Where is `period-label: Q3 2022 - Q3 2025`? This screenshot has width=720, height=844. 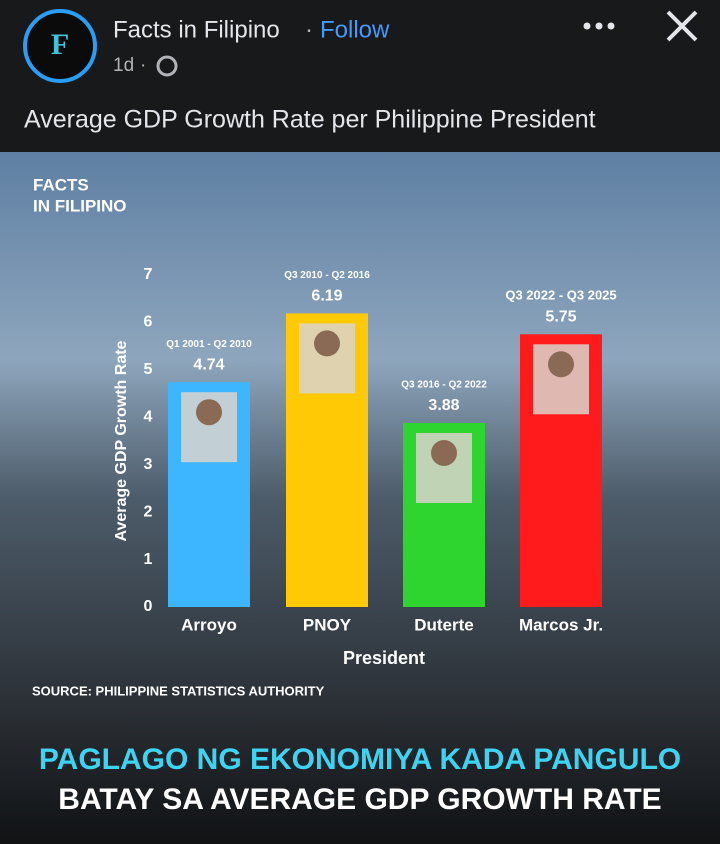 period-label: Q3 2022 - Q3 2025 is located at coordinates (560, 295).